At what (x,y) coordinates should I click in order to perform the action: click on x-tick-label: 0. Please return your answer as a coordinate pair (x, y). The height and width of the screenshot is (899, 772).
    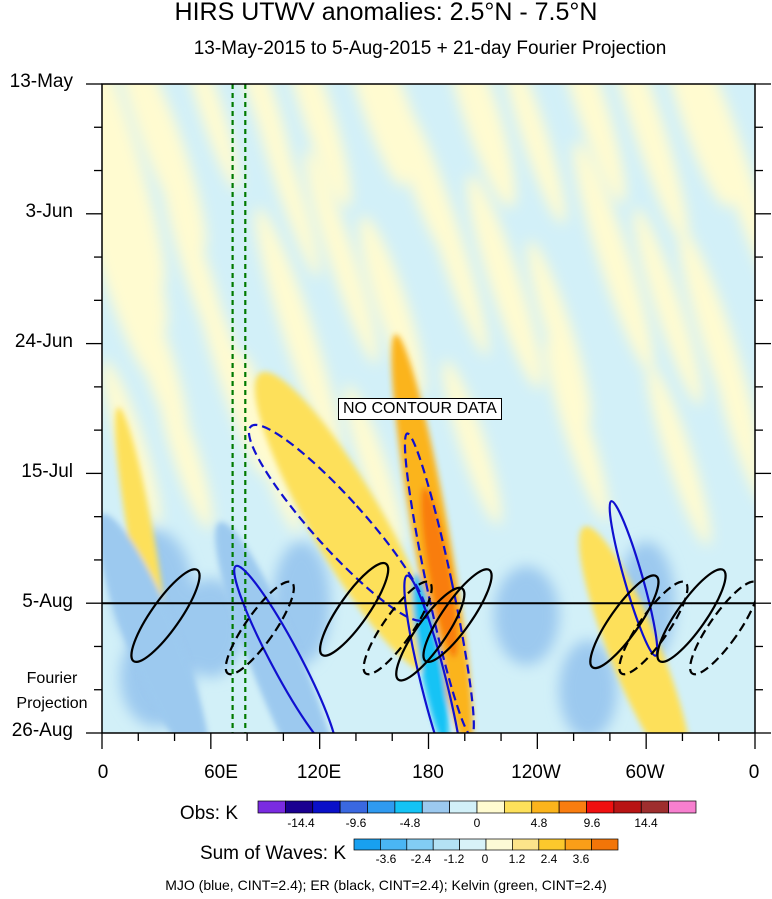
    Looking at the image, I should click on (754, 772).